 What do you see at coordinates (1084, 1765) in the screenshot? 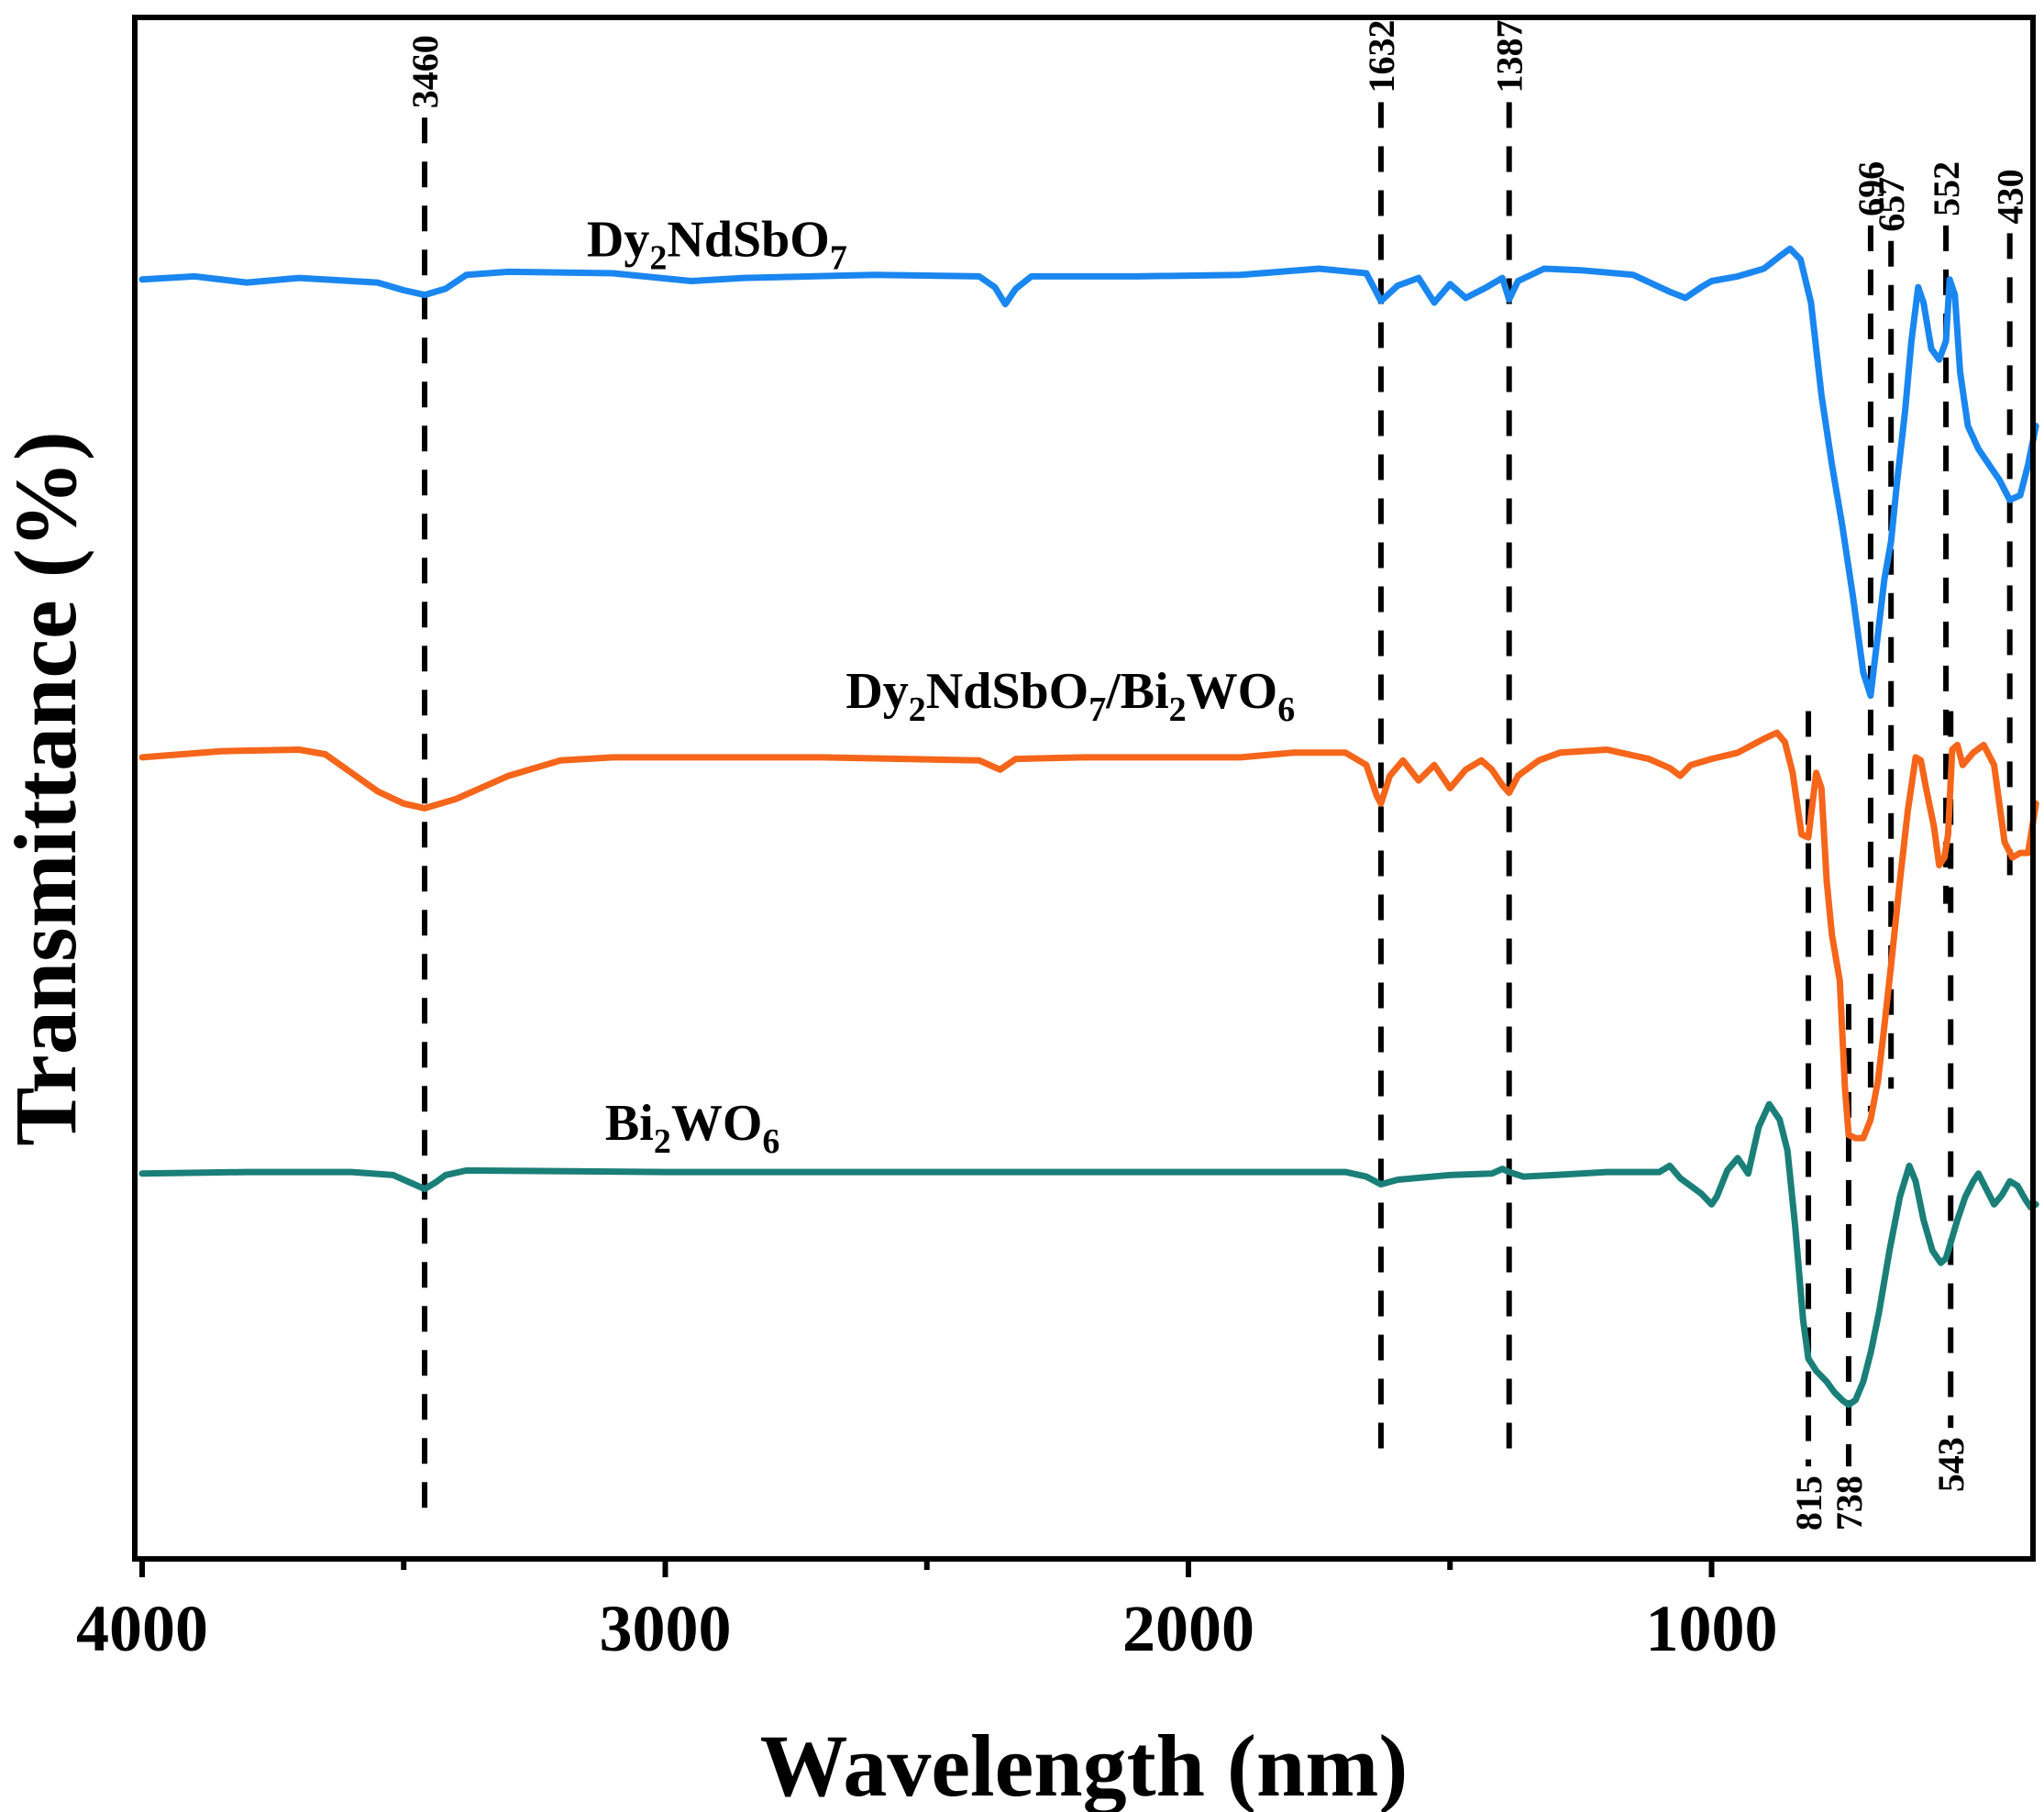
I see `x-axis-title: Wavelength (nm)` at bounding box center [1084, 1765].